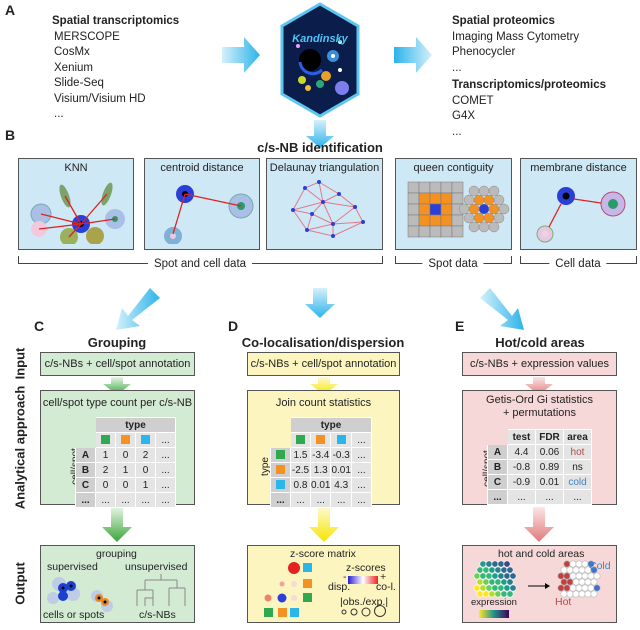  I want to click on table-cell: 1, so click(145, 485).